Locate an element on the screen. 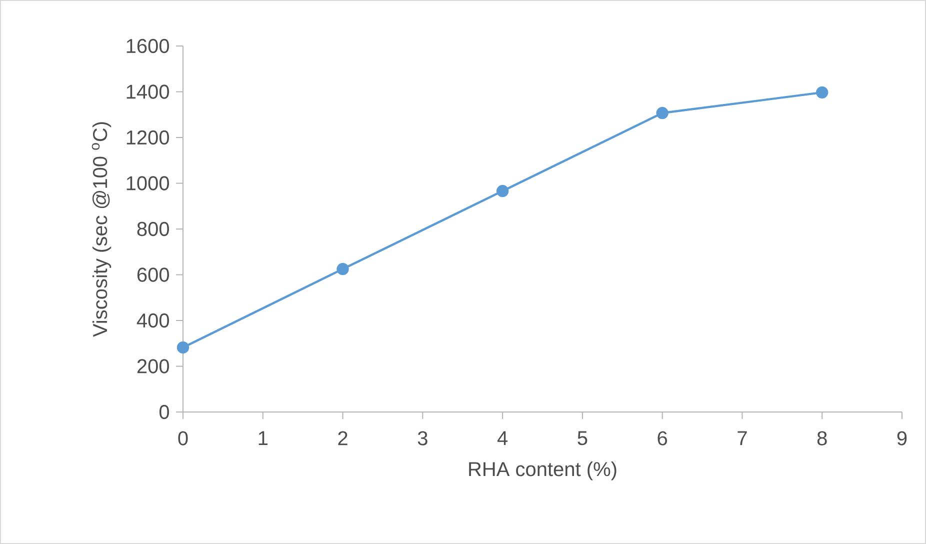 This screenshot has height=544, width=926. x-tick-label: 7 is located at coordinates (742, 438).